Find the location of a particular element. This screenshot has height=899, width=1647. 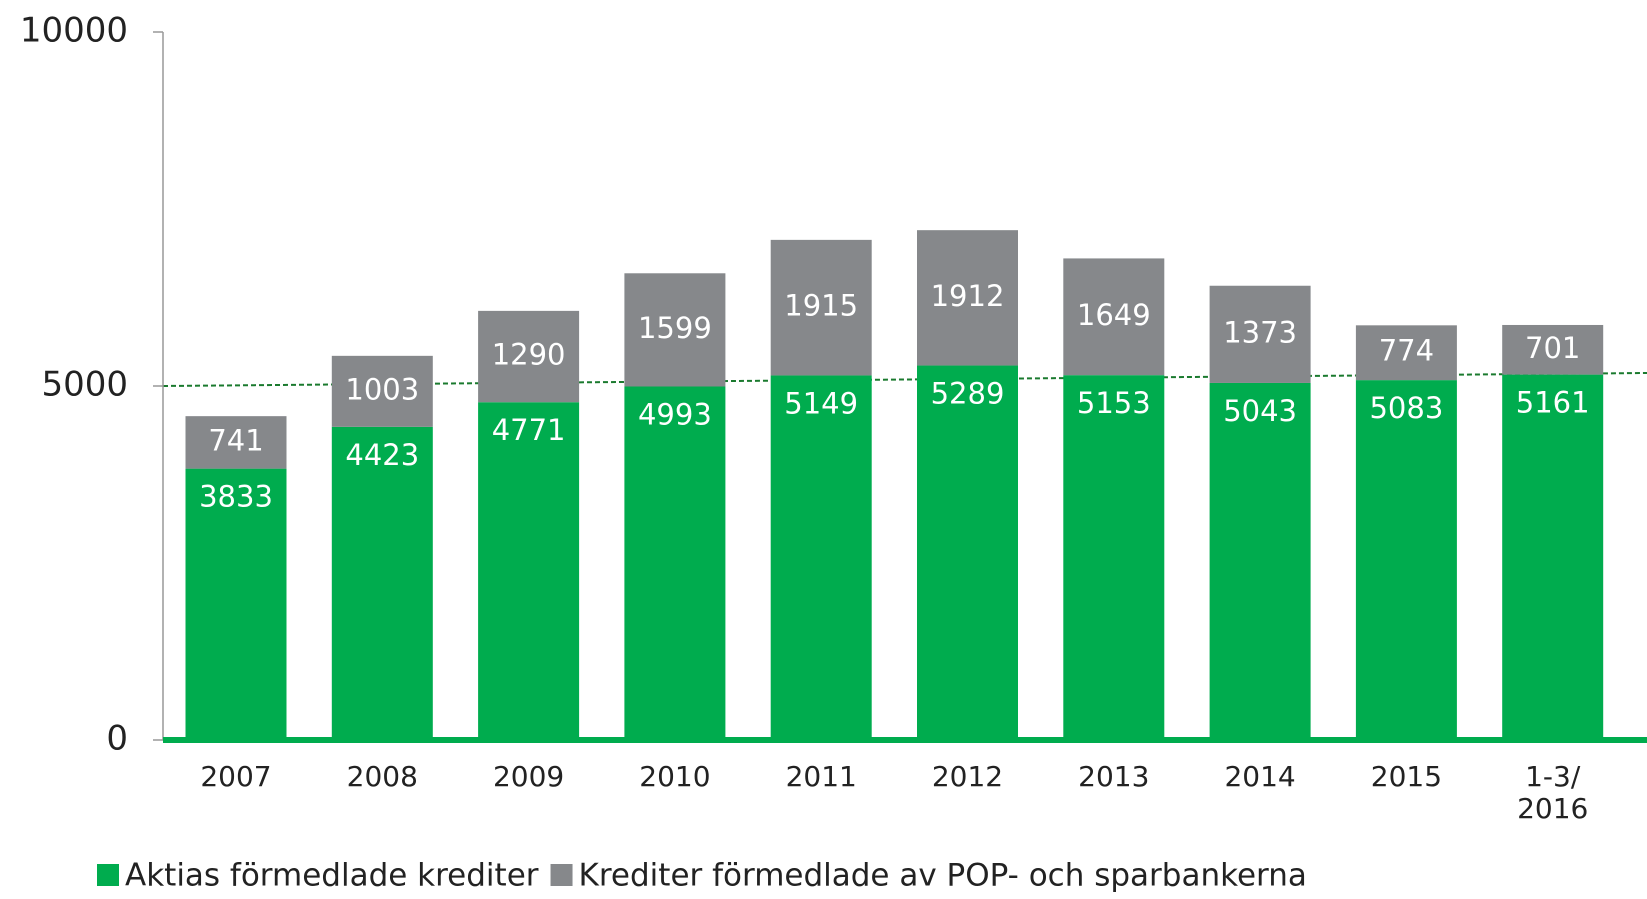

x-tick-label: 2010 is located at coordinates (674, 776).